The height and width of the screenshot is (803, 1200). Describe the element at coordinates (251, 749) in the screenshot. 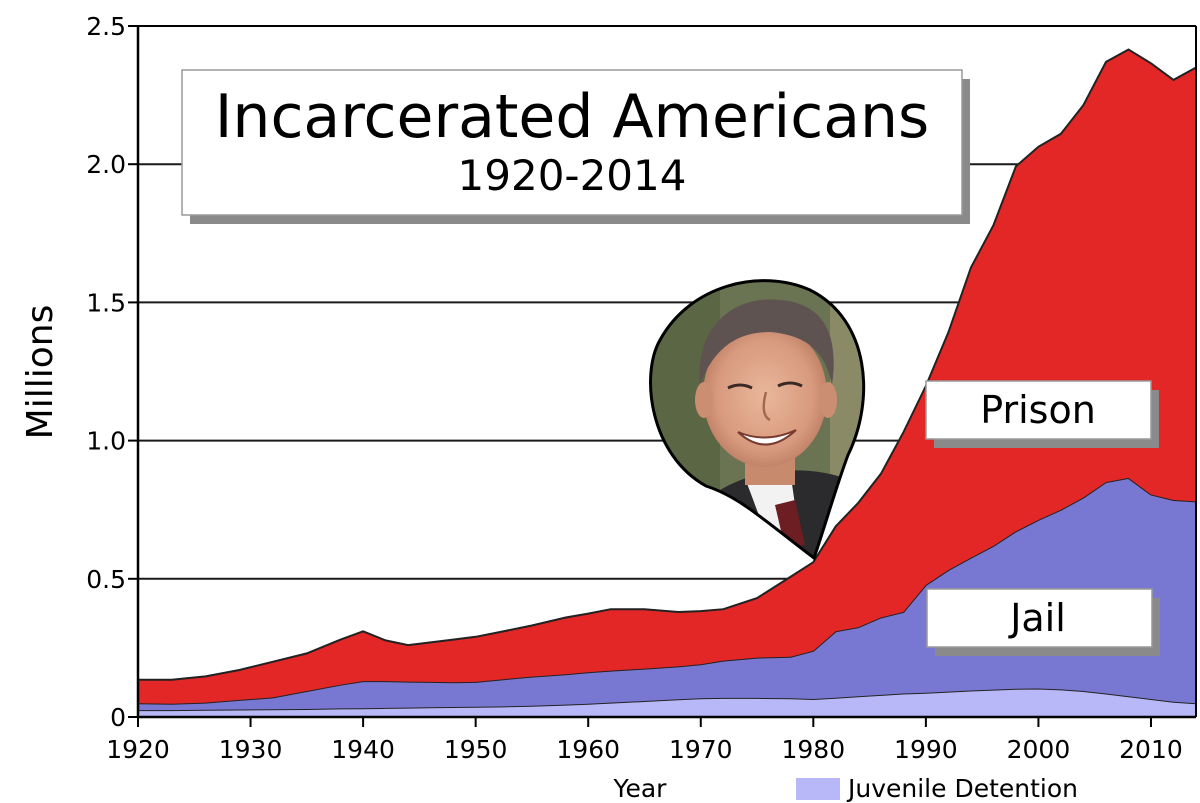

I see `x-tick-label-1930: 1930` at that location.